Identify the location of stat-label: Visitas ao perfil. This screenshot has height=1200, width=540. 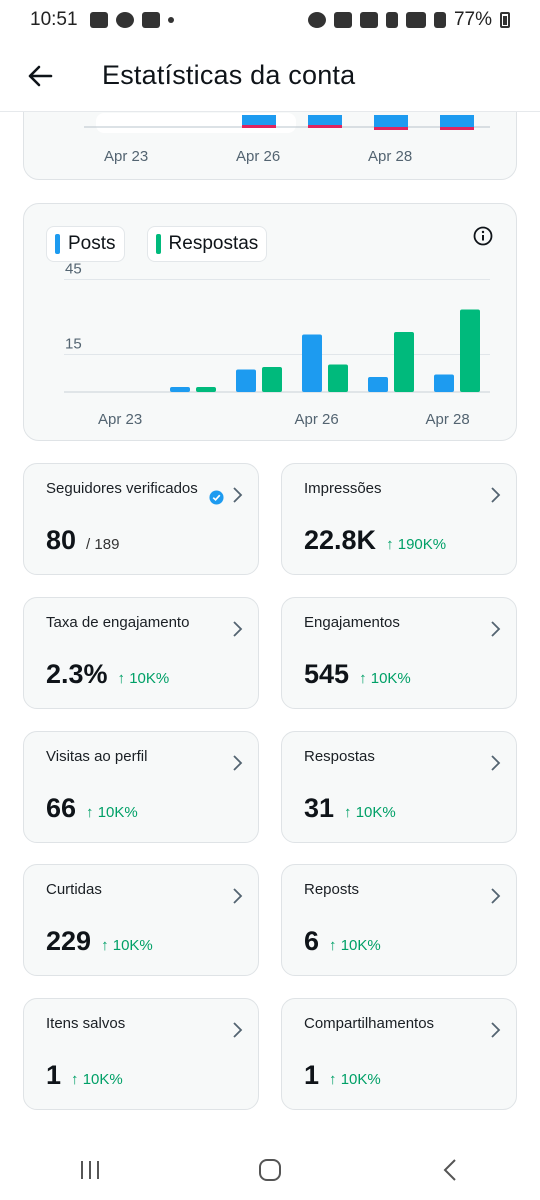
(97, 756).